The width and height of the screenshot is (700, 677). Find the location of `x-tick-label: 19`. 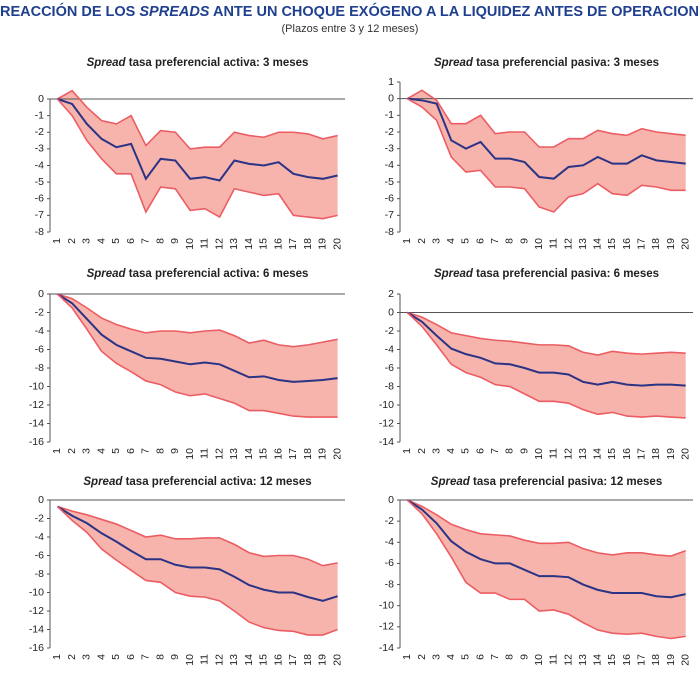

x-tick-label: 19 is located at coordinates (671, 454).